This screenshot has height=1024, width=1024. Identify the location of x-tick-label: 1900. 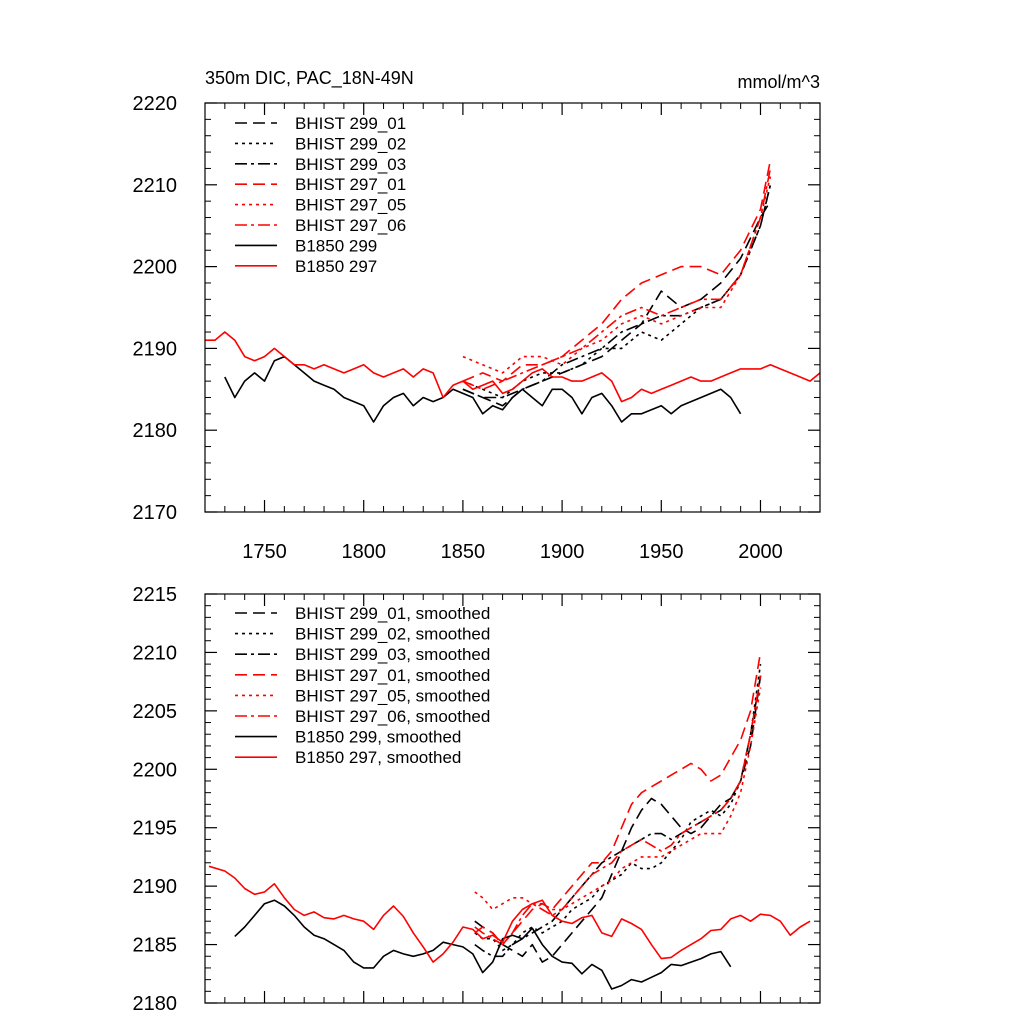
(562, 552).